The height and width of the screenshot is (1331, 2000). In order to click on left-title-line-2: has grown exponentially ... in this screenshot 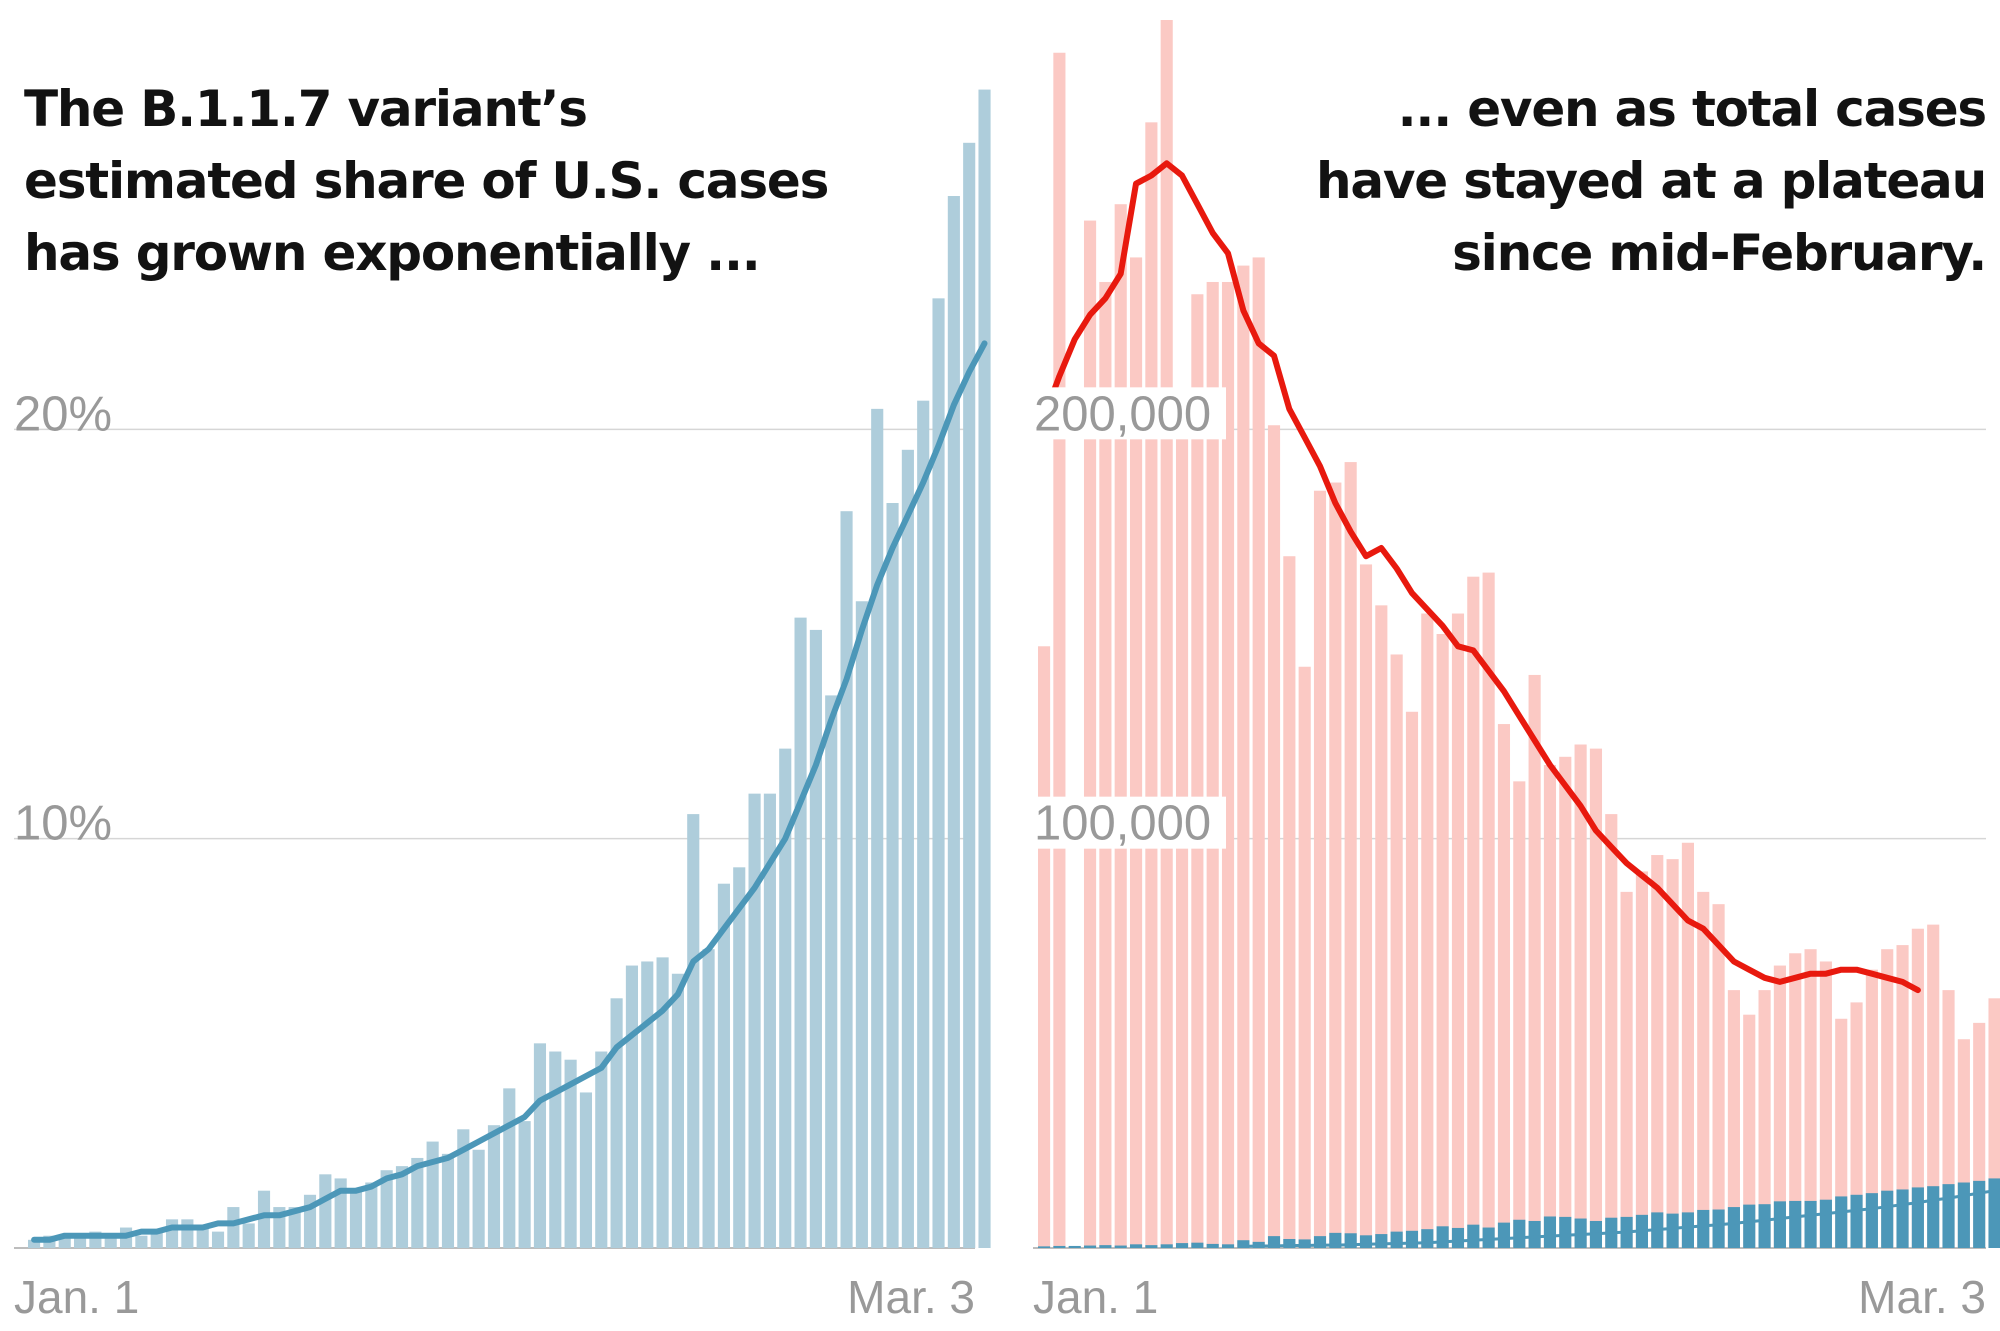, I will do `click(392, 253)`.